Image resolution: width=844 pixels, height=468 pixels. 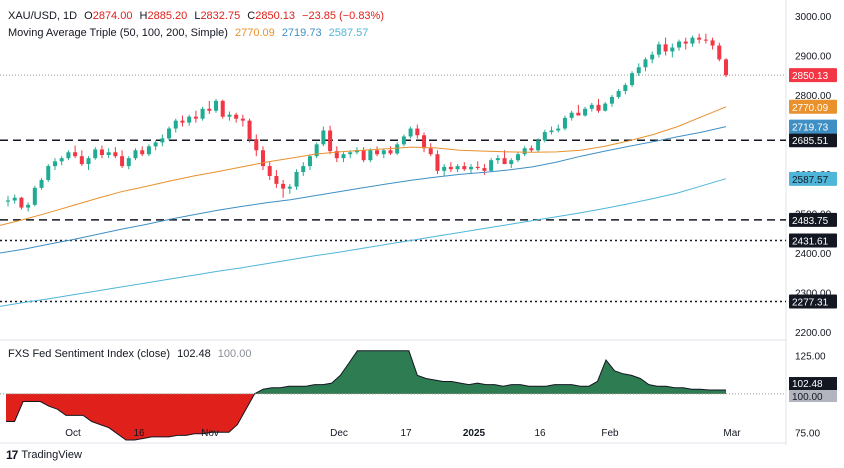 I want to click on sentiment-value-tag, so click(x=813, y=384).